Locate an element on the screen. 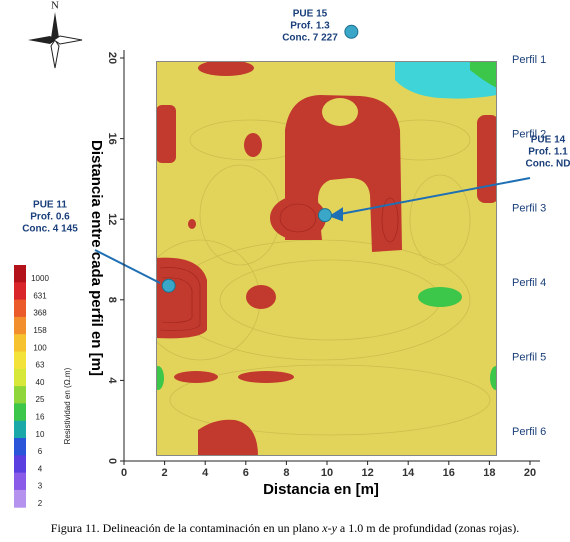  colorbar-tick-label: 3 is located at coordinates (40, 486).